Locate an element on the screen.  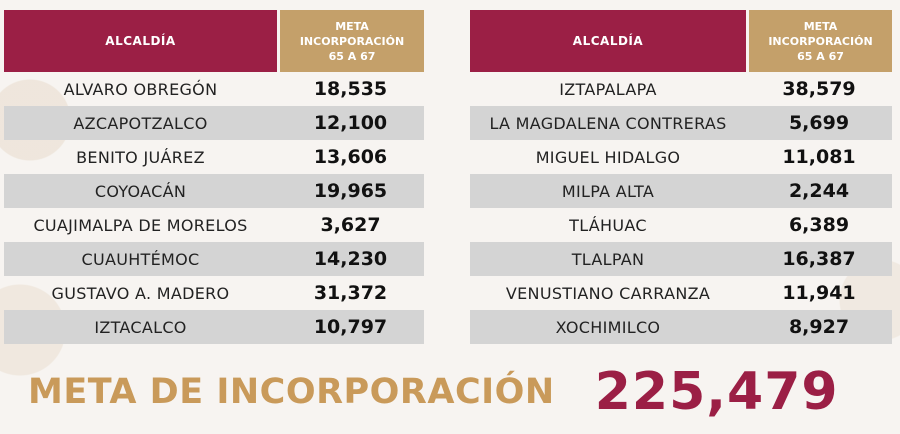
alcaldia-name: TLALPAN is located at coordinates (608, 259).